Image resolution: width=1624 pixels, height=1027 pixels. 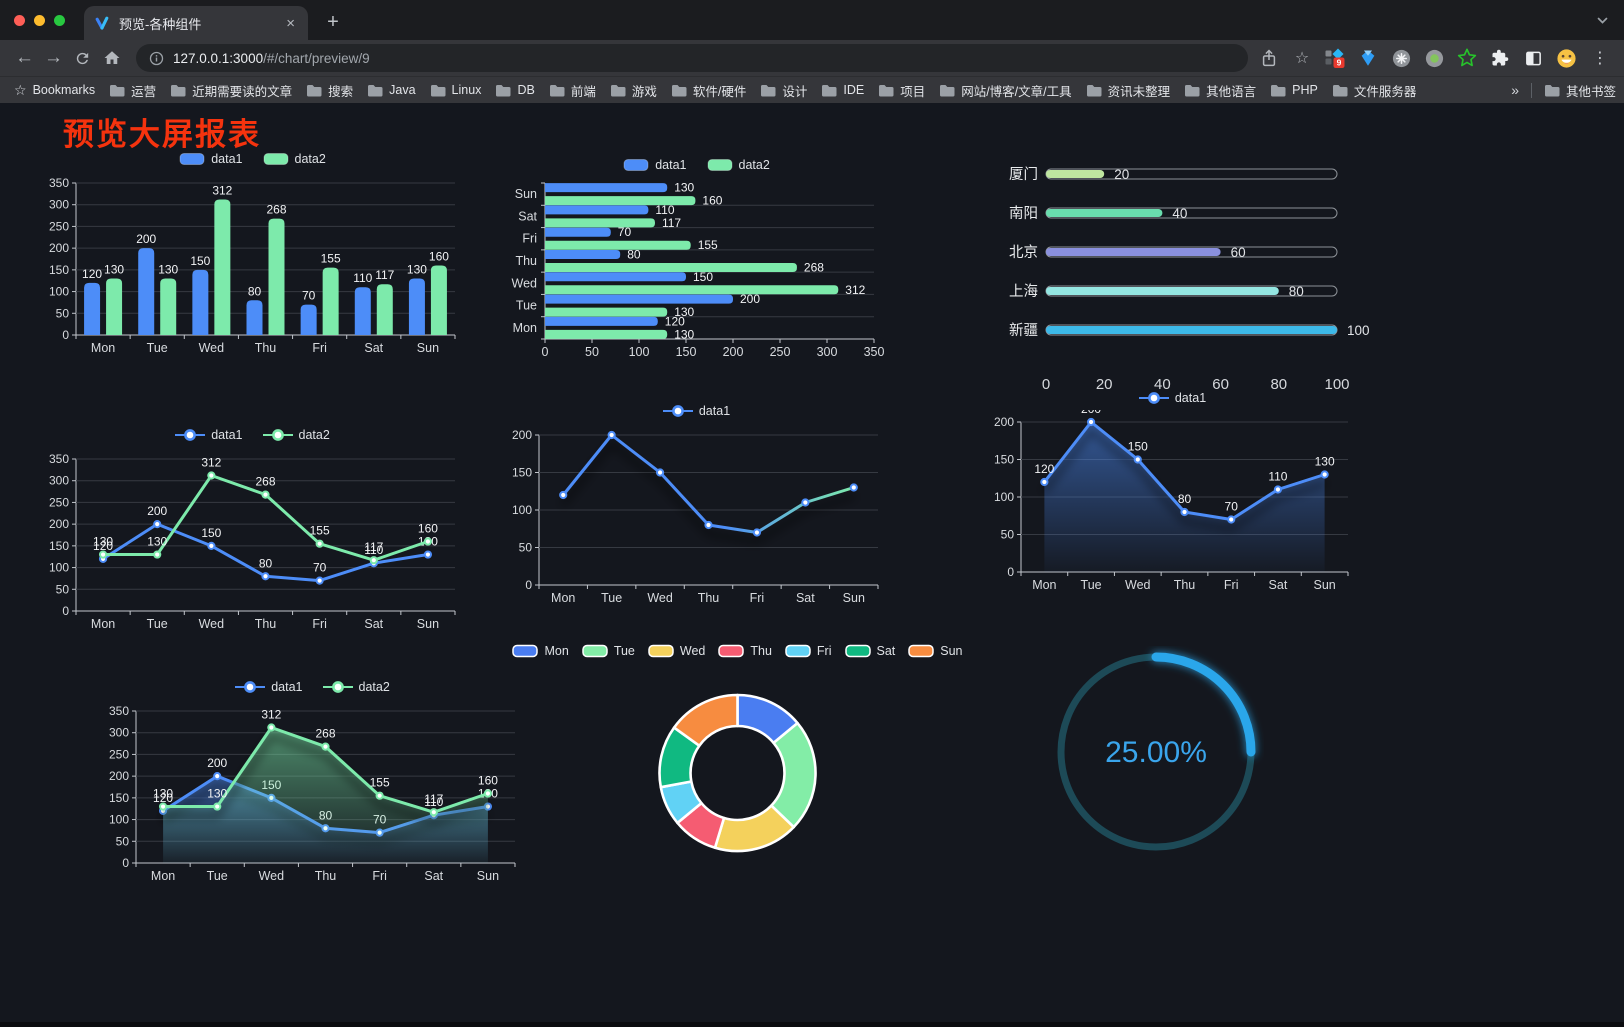 I want to click on bookmark-star-button: ☆, so click(x=1302, y=58).